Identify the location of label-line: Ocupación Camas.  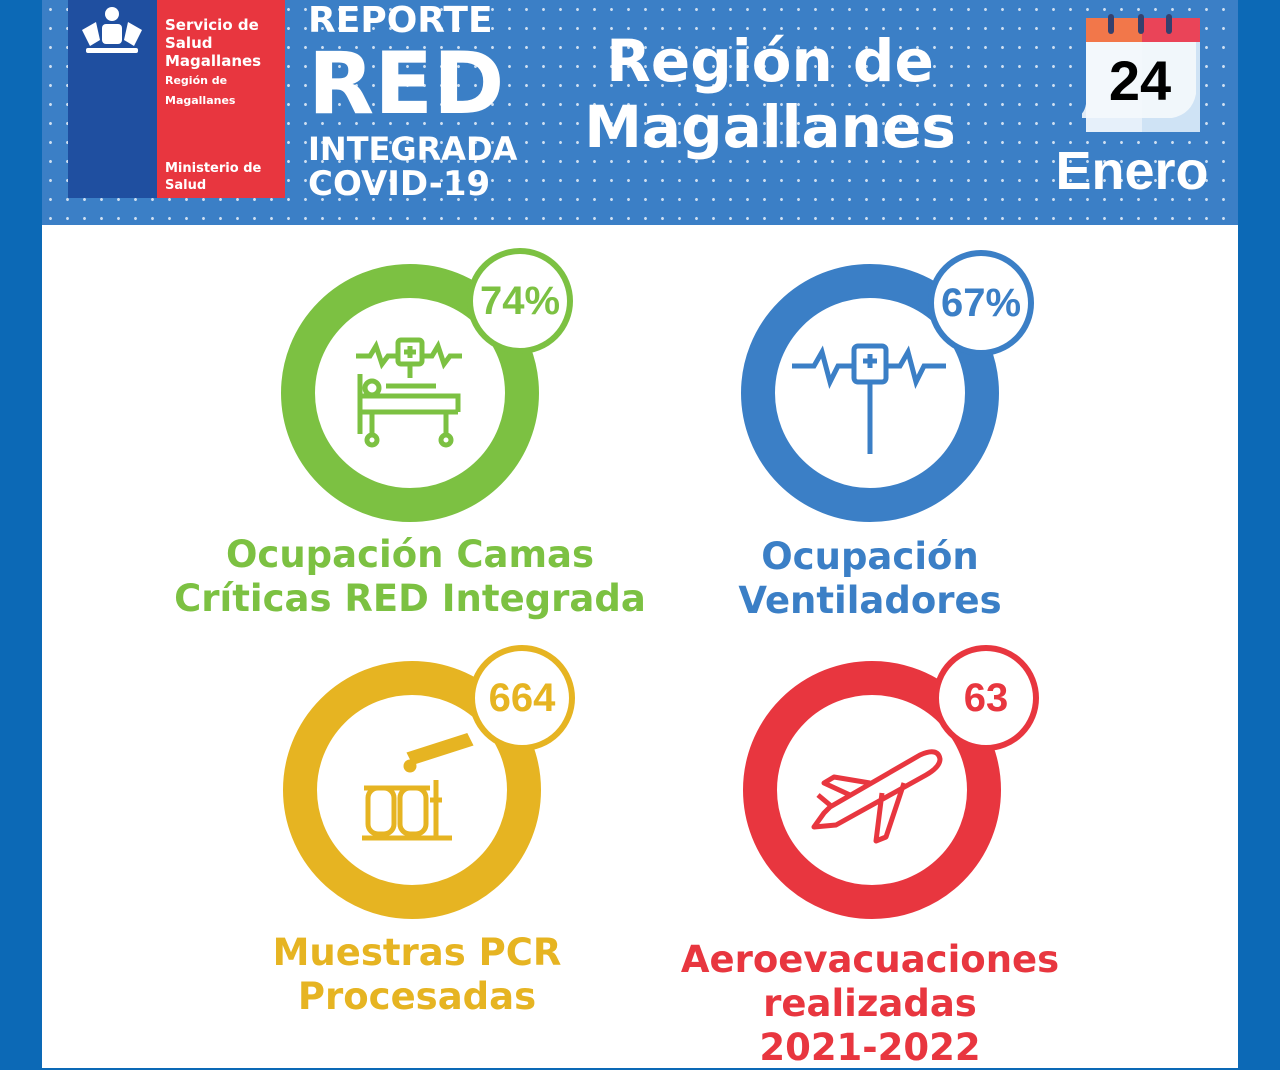
(410, 554).